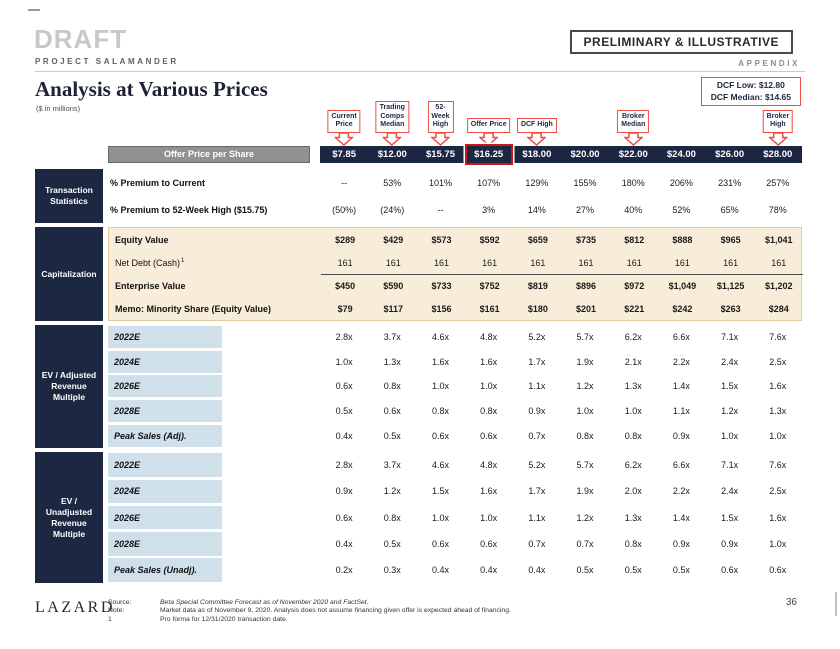 The width and height of the screenshot is (840, 649). What do you see at coordinates (633, 361) in the screenshot?
I see `table-cell: 2.1x` at bounding box center [633, 361].